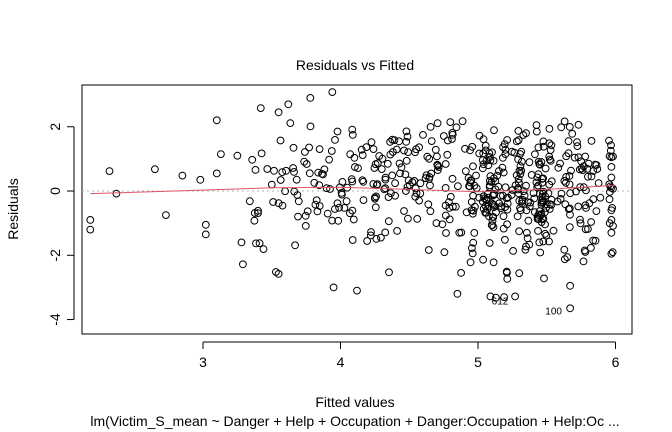  What do you see at coordinates (341, 362) in the screenshot?
I see `x-tick-label: 4` at bounding box center [341, 362].